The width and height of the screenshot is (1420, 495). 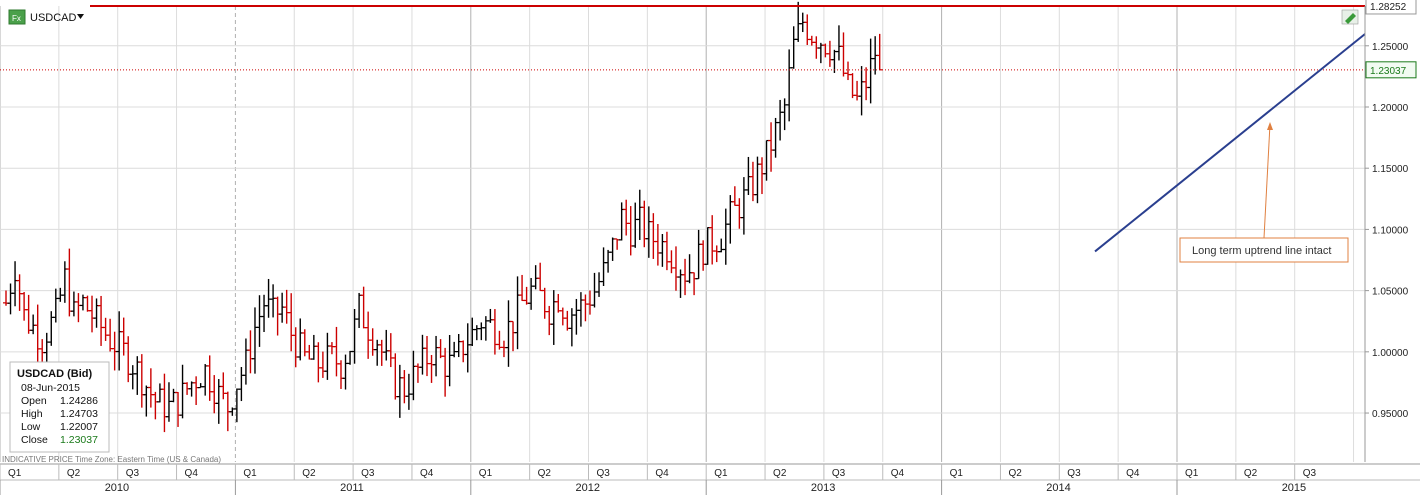 I want to click on info-low-value: 1.22007, so click(x=79, y=427).